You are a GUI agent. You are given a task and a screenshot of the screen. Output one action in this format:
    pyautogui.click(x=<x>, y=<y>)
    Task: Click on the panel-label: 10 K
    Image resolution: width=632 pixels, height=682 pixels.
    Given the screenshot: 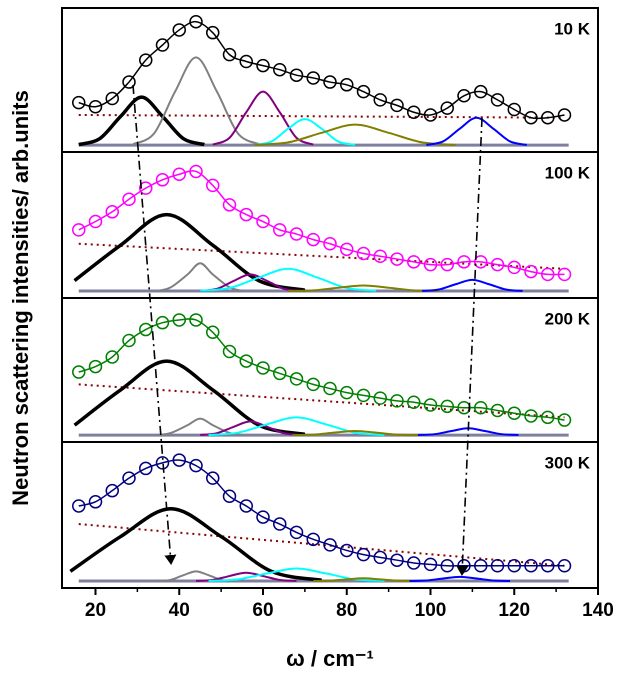 What is the action you would take?
    pyautogui.click(x=572, y=28)
    